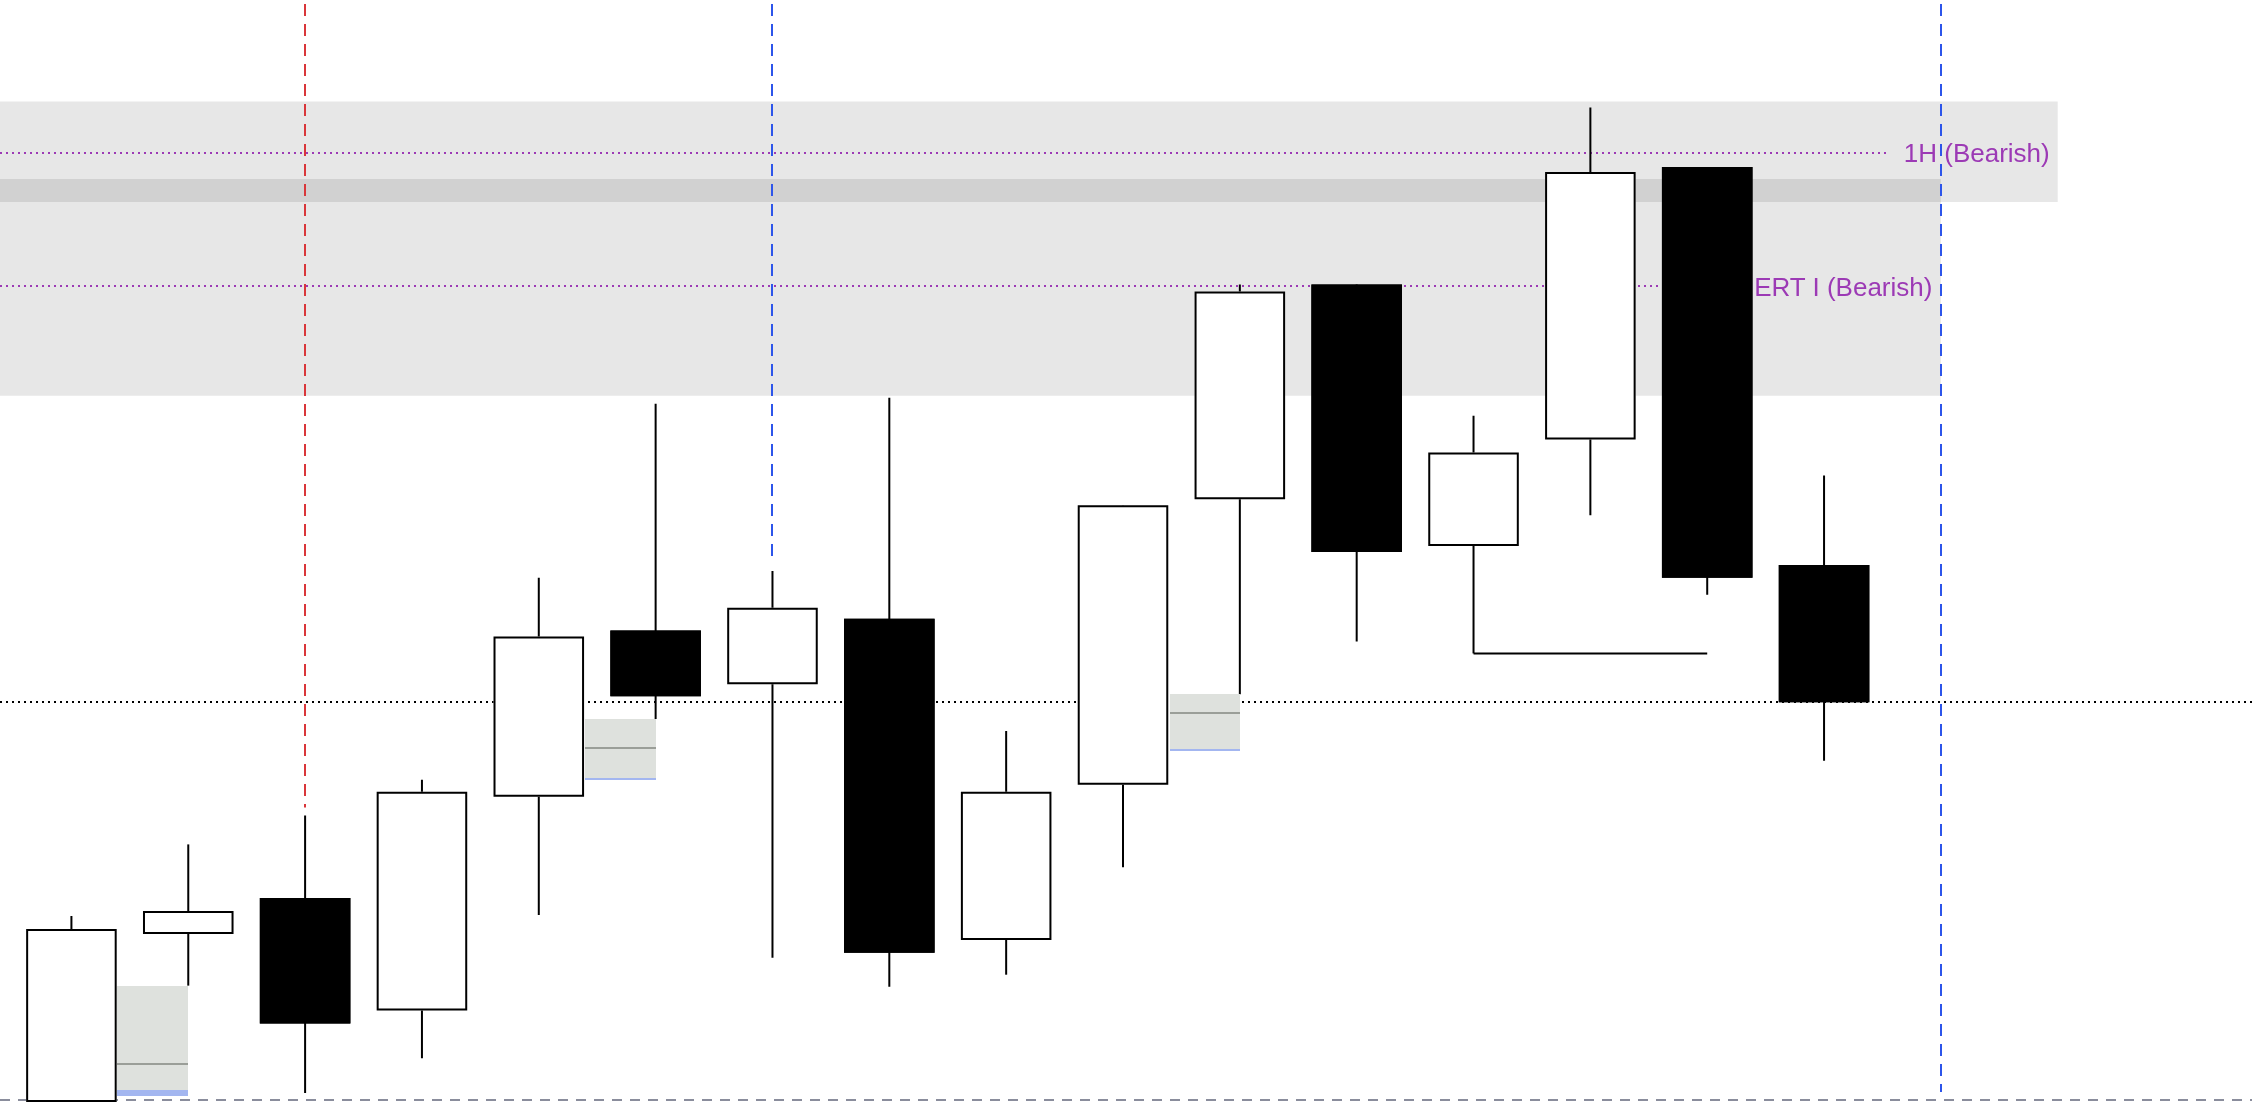 Image resolution: width=2252 pixels, height=1102 pixels. What do you see at coordinates (1976, 153) in the screenshot?
I see `ref-line-label: 1H (Bearish)` at bounding box center [1976, 153].